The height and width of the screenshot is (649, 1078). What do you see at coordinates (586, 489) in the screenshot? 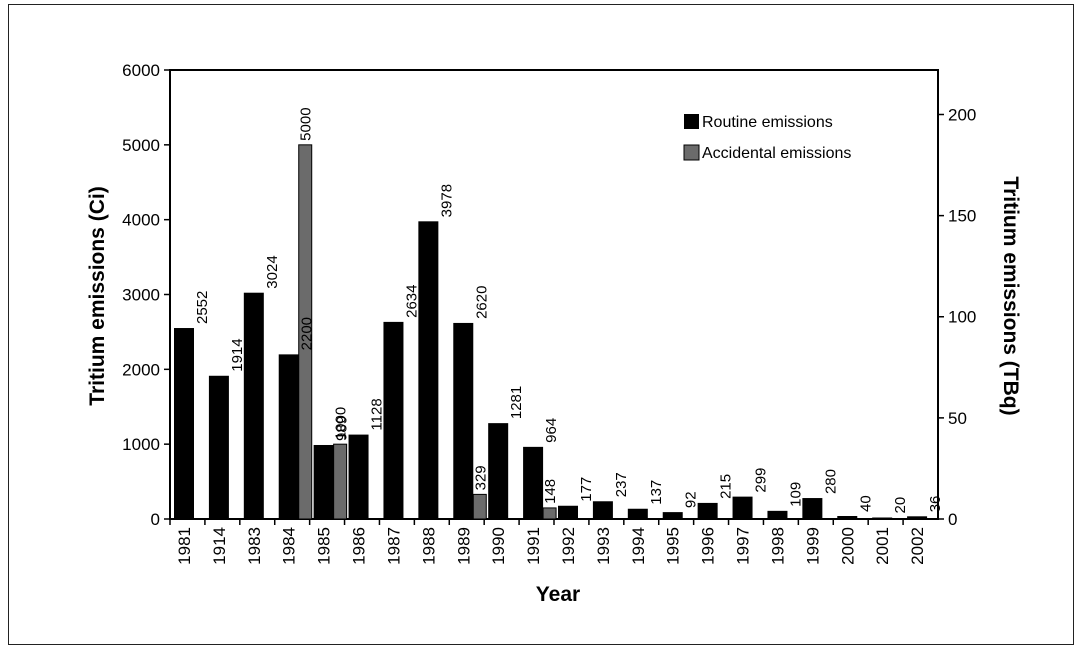
I see `data-label-routine: 177` at bounding box center [586, 489].